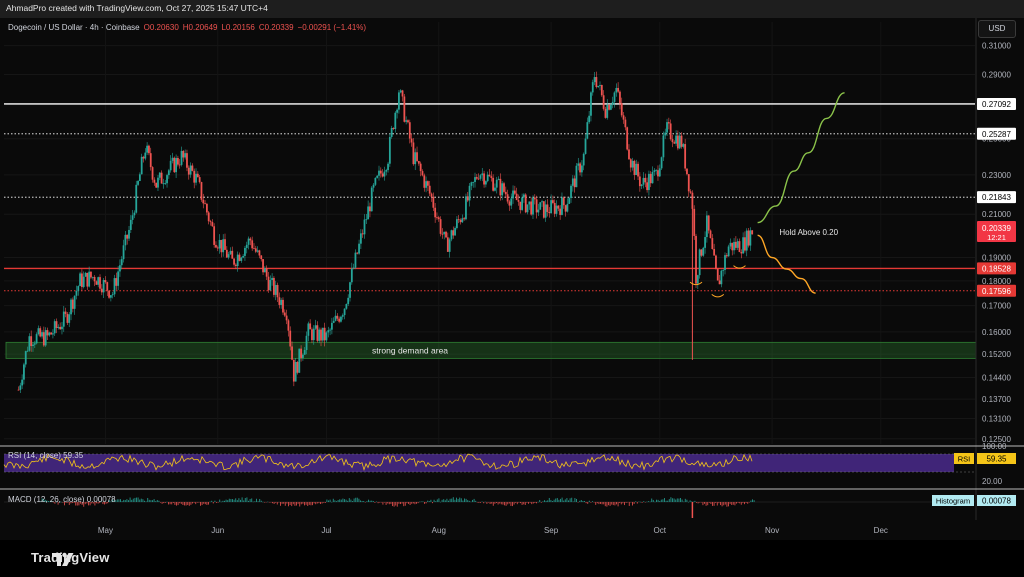 The image size is (1024, 577). What do you see at coordinates (996, 232) in the screenshot?
I see `last-price-tag` at bounding box center [996, 232].